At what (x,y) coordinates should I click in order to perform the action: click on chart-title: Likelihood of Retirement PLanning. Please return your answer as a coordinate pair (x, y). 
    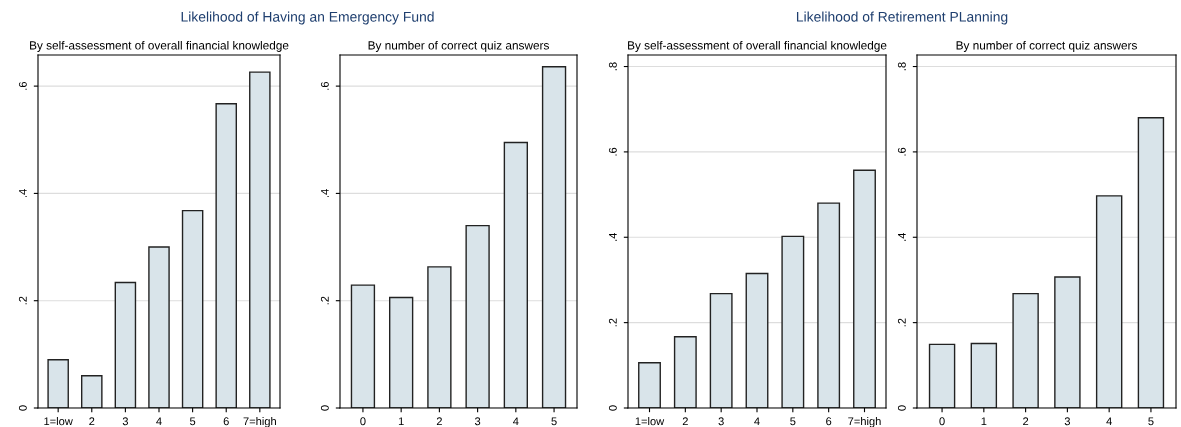
    Looking at the image, I should click on (902, 18).